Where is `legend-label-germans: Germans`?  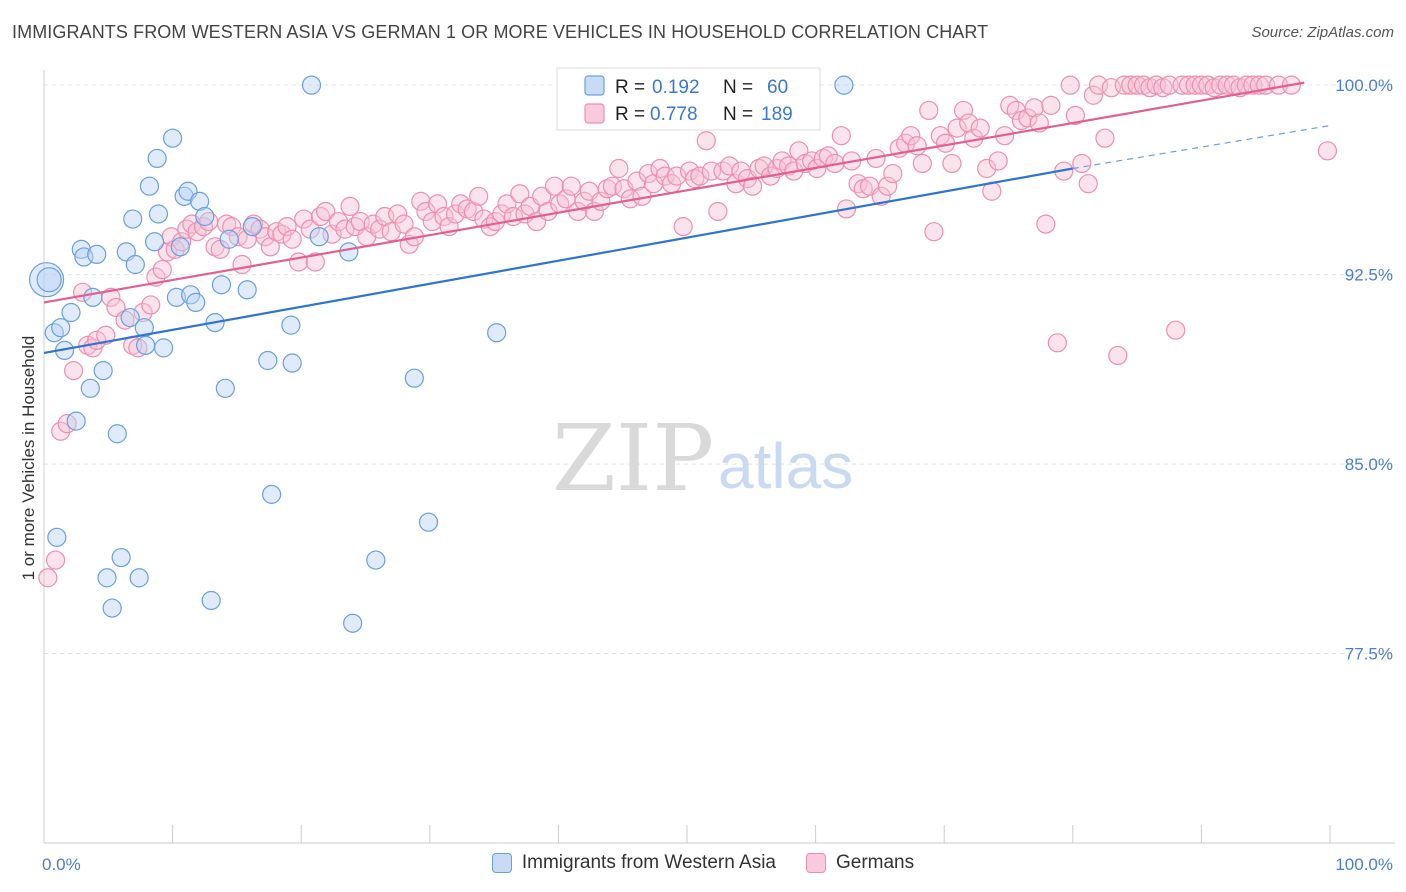 legend-label-germans: Germans is located at coordinates (875, 862).